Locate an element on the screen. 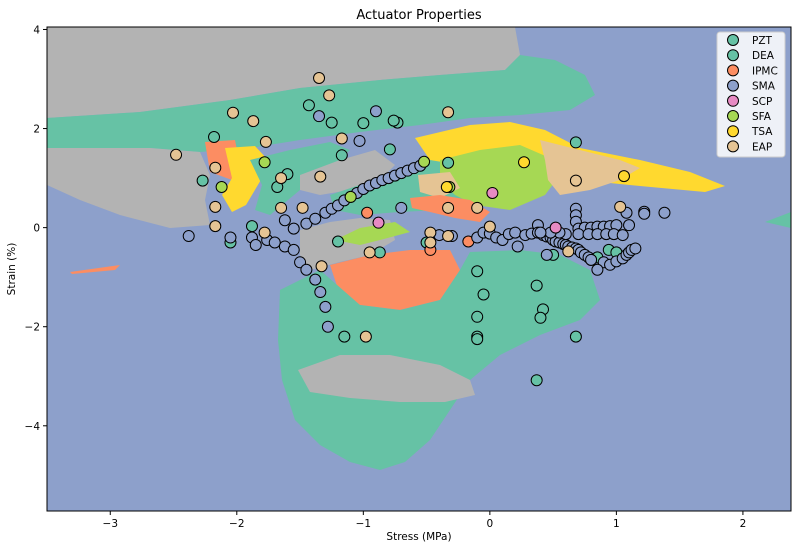  region-other-mid is located at coordinates (347, 172).